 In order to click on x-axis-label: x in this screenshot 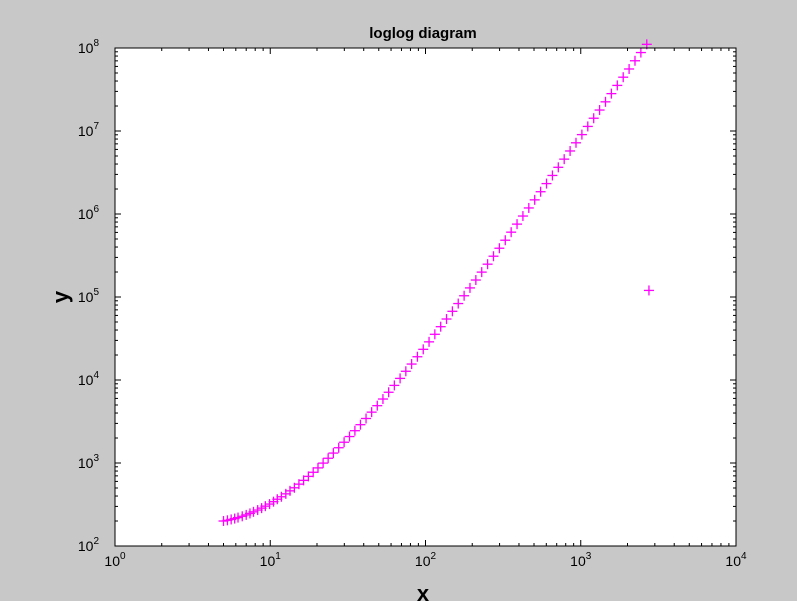, I will do `click(423, 591)`.